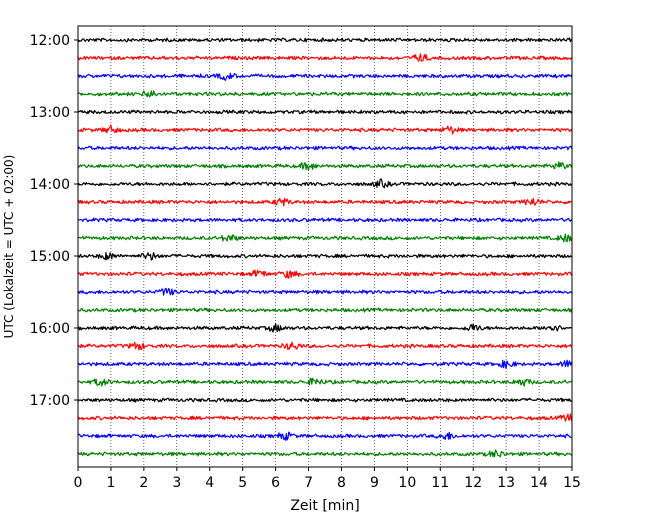 Image resolution: width=650 pixels, height=520 pixels. What do you see at coordinates (374, 483) in the screenshot?
I see `x-tick-label: 9` at bounding box center [374, 483].